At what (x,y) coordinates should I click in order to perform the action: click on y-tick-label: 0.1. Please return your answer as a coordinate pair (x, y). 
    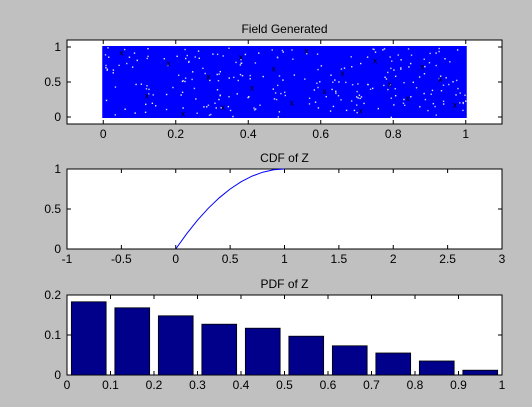
    Looking at the image, I should click on (52, 335).